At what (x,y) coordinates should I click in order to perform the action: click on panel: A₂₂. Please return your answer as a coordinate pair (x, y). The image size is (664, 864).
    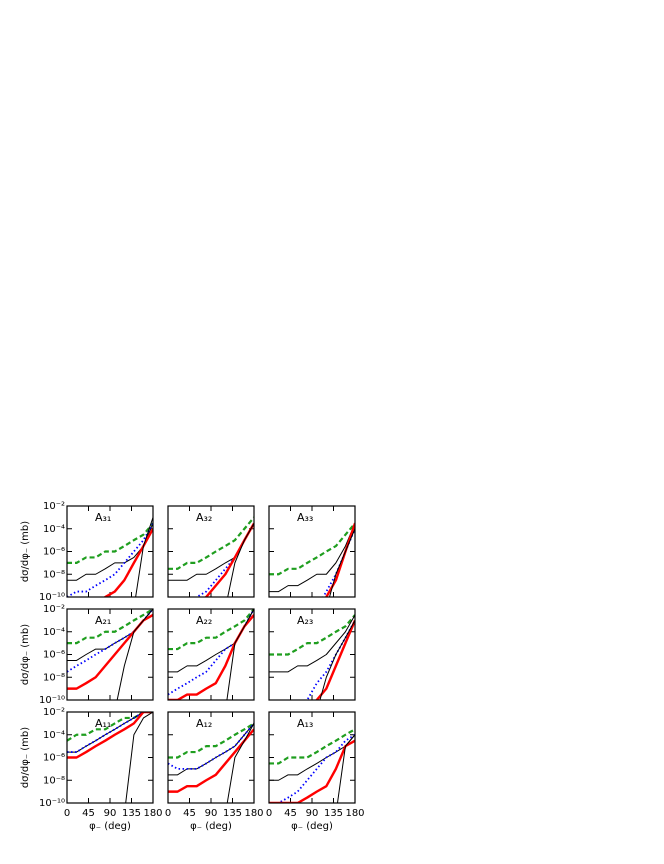
    Looking at the image, I should click on (211, 654).